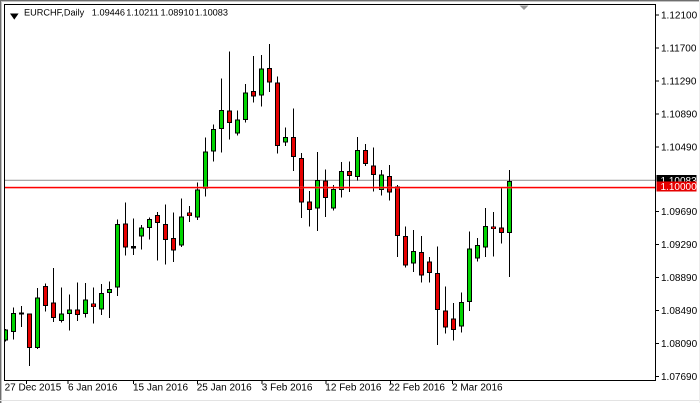 This screenshot has height=403, width=700. I want to click on svg-text: EURCHF,Daily, so click(54, 13).